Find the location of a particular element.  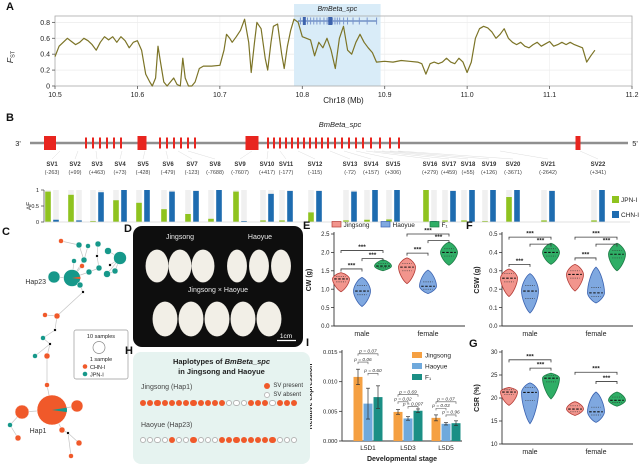

y-axis-label: CSW (g) is located at coordinates (477, 279).